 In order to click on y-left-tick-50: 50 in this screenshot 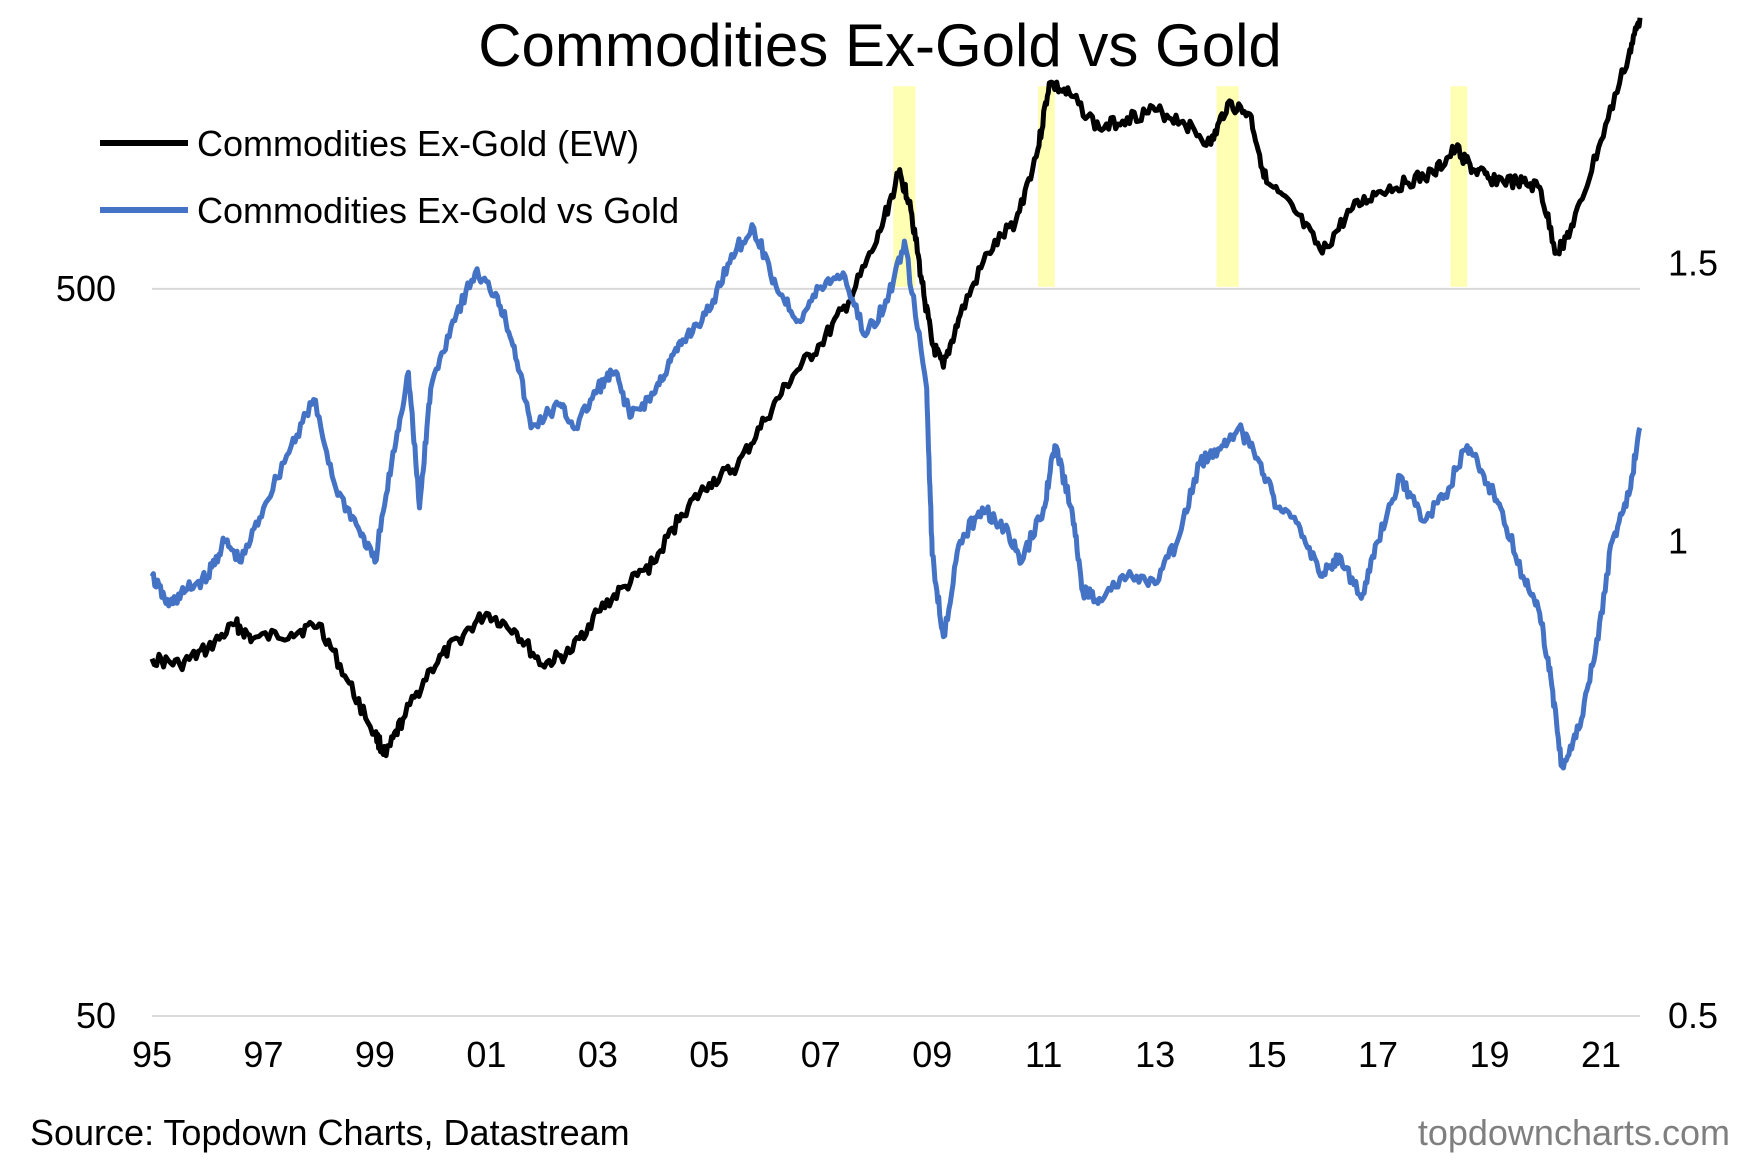, I will do `click(96, 1015)`.